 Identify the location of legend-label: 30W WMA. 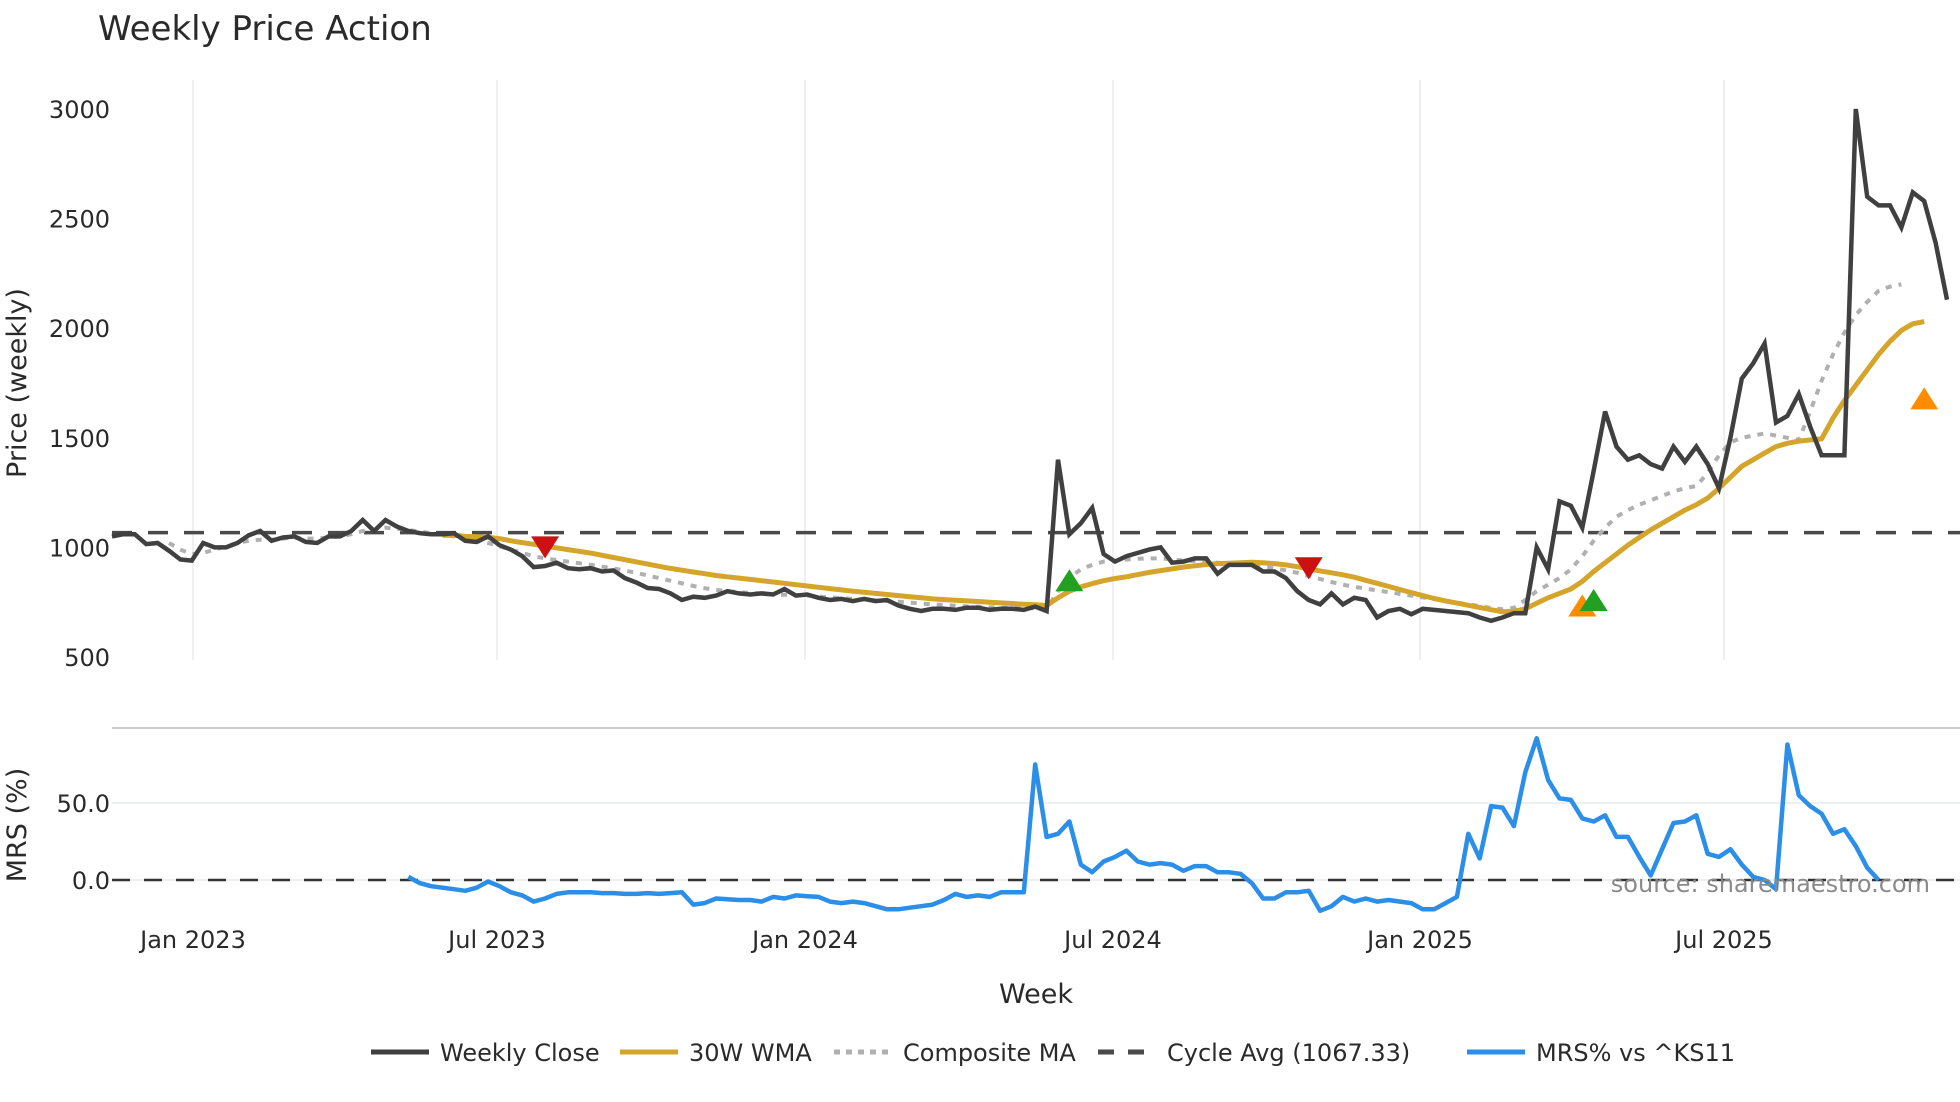
(750, 1053).